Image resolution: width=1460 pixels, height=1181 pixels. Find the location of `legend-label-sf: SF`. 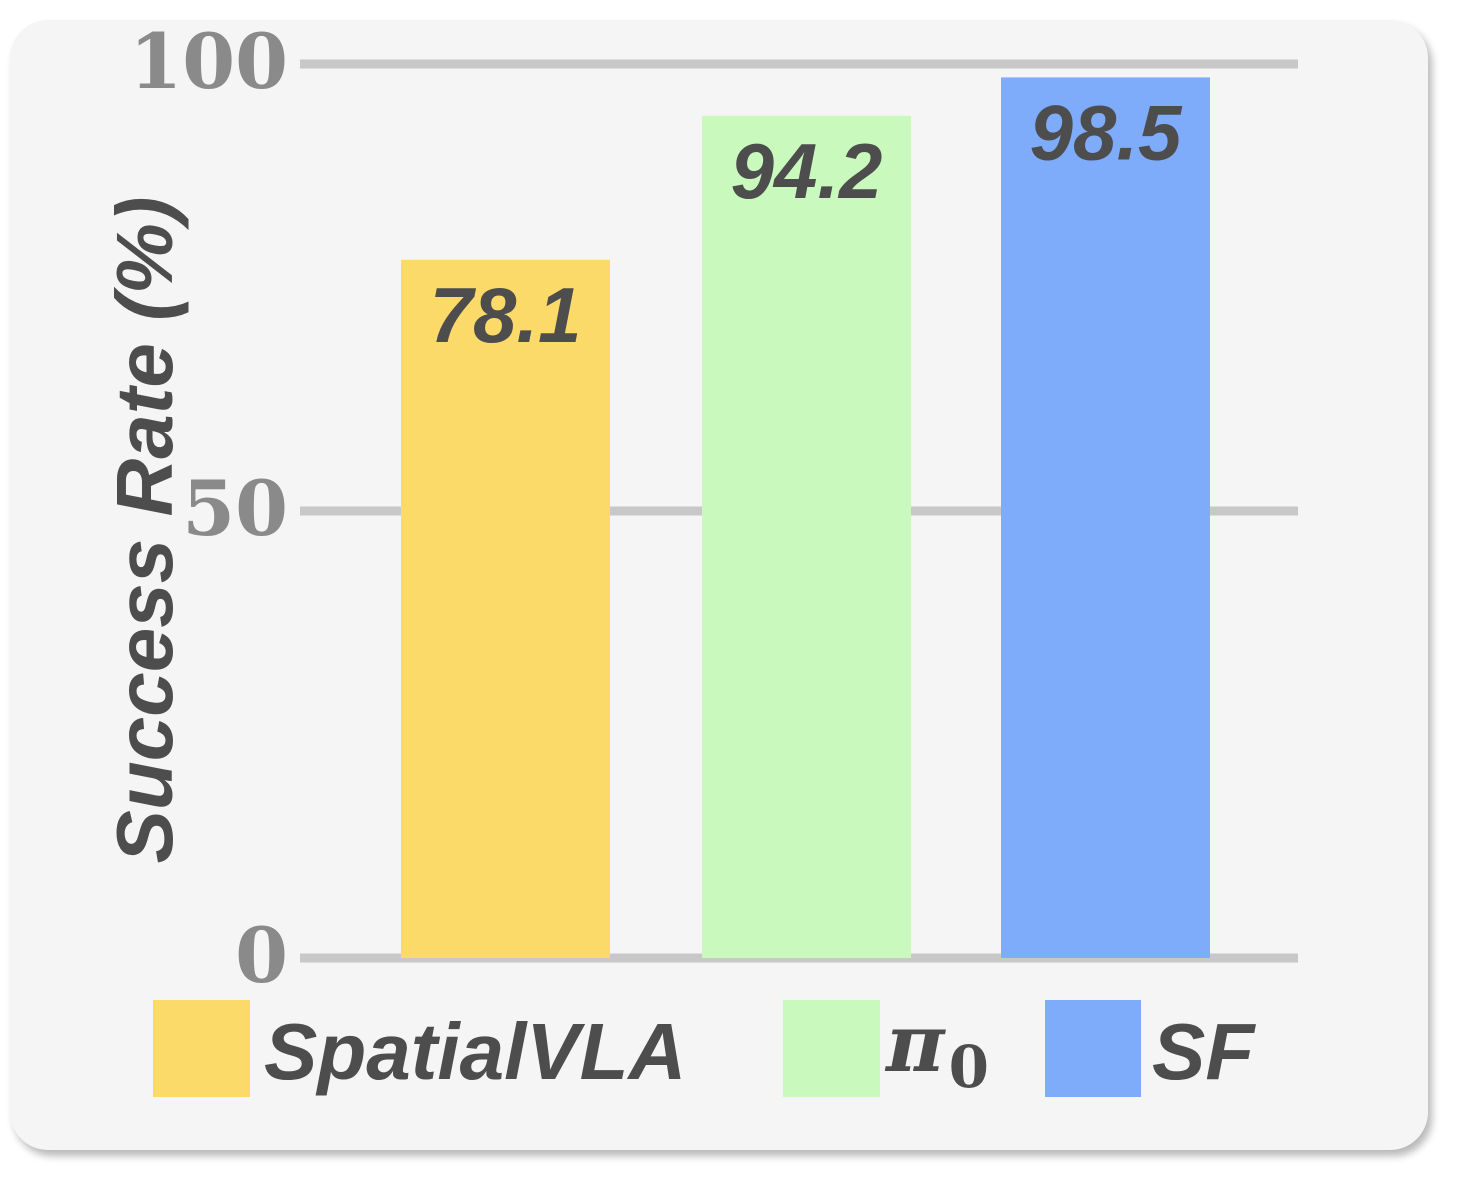

legend-label-sf: SF is located at coordinates (1204, 1051).